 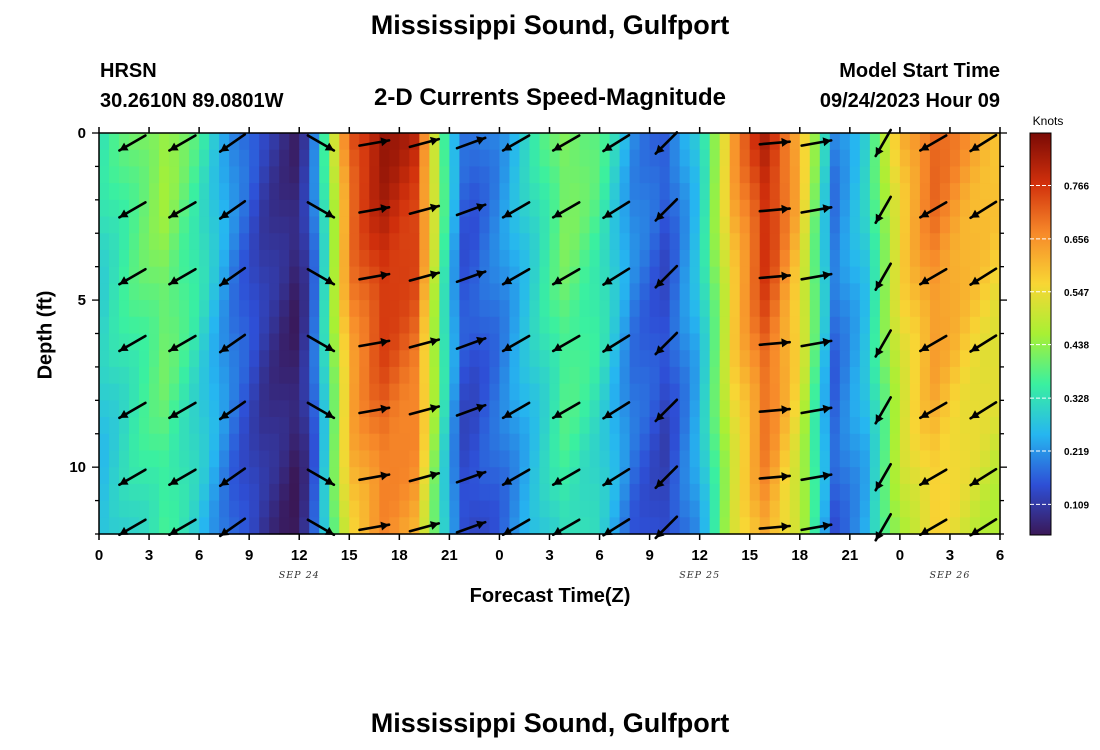 I want to click on model-start-label: Model Start Time, so click(x=919, y=71).